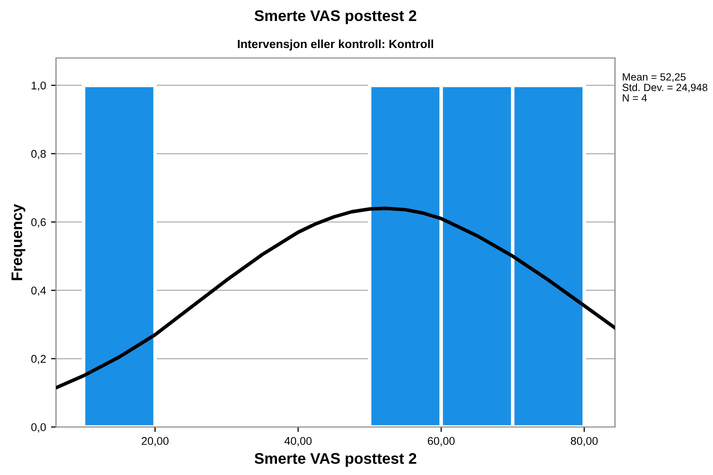 This screenshot has width=713, height=475. What do you see at coordinates (155, 441) in the screenshot?
I see `x-tick-label: 20,00` at bounding box center [155, 441].